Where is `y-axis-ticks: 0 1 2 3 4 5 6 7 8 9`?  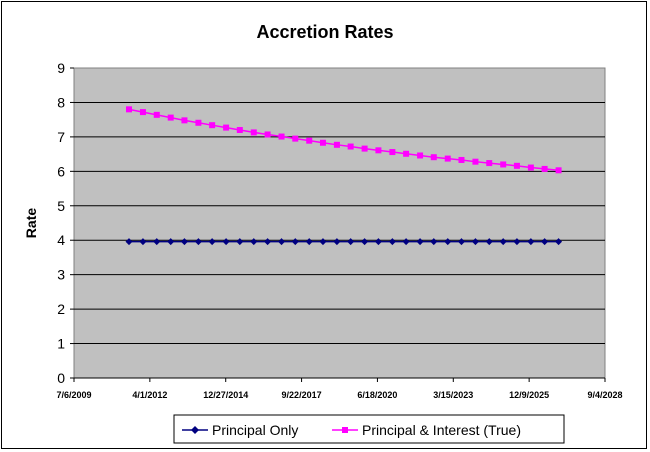 y-axis-ticks: 0 1 2 3 4 5 6 7 8 9 is located at coordinates (65, 223).